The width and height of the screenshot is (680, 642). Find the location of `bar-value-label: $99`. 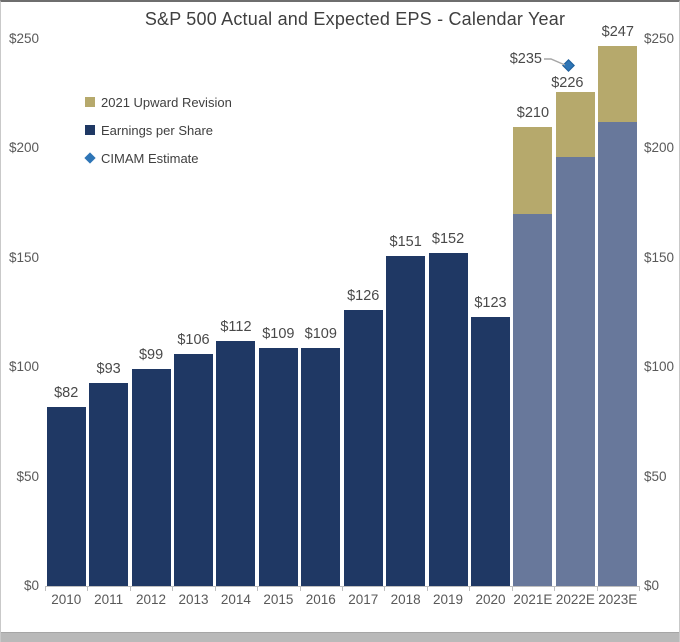

bar-value-label: $99 is located at coordinates (151, 355).